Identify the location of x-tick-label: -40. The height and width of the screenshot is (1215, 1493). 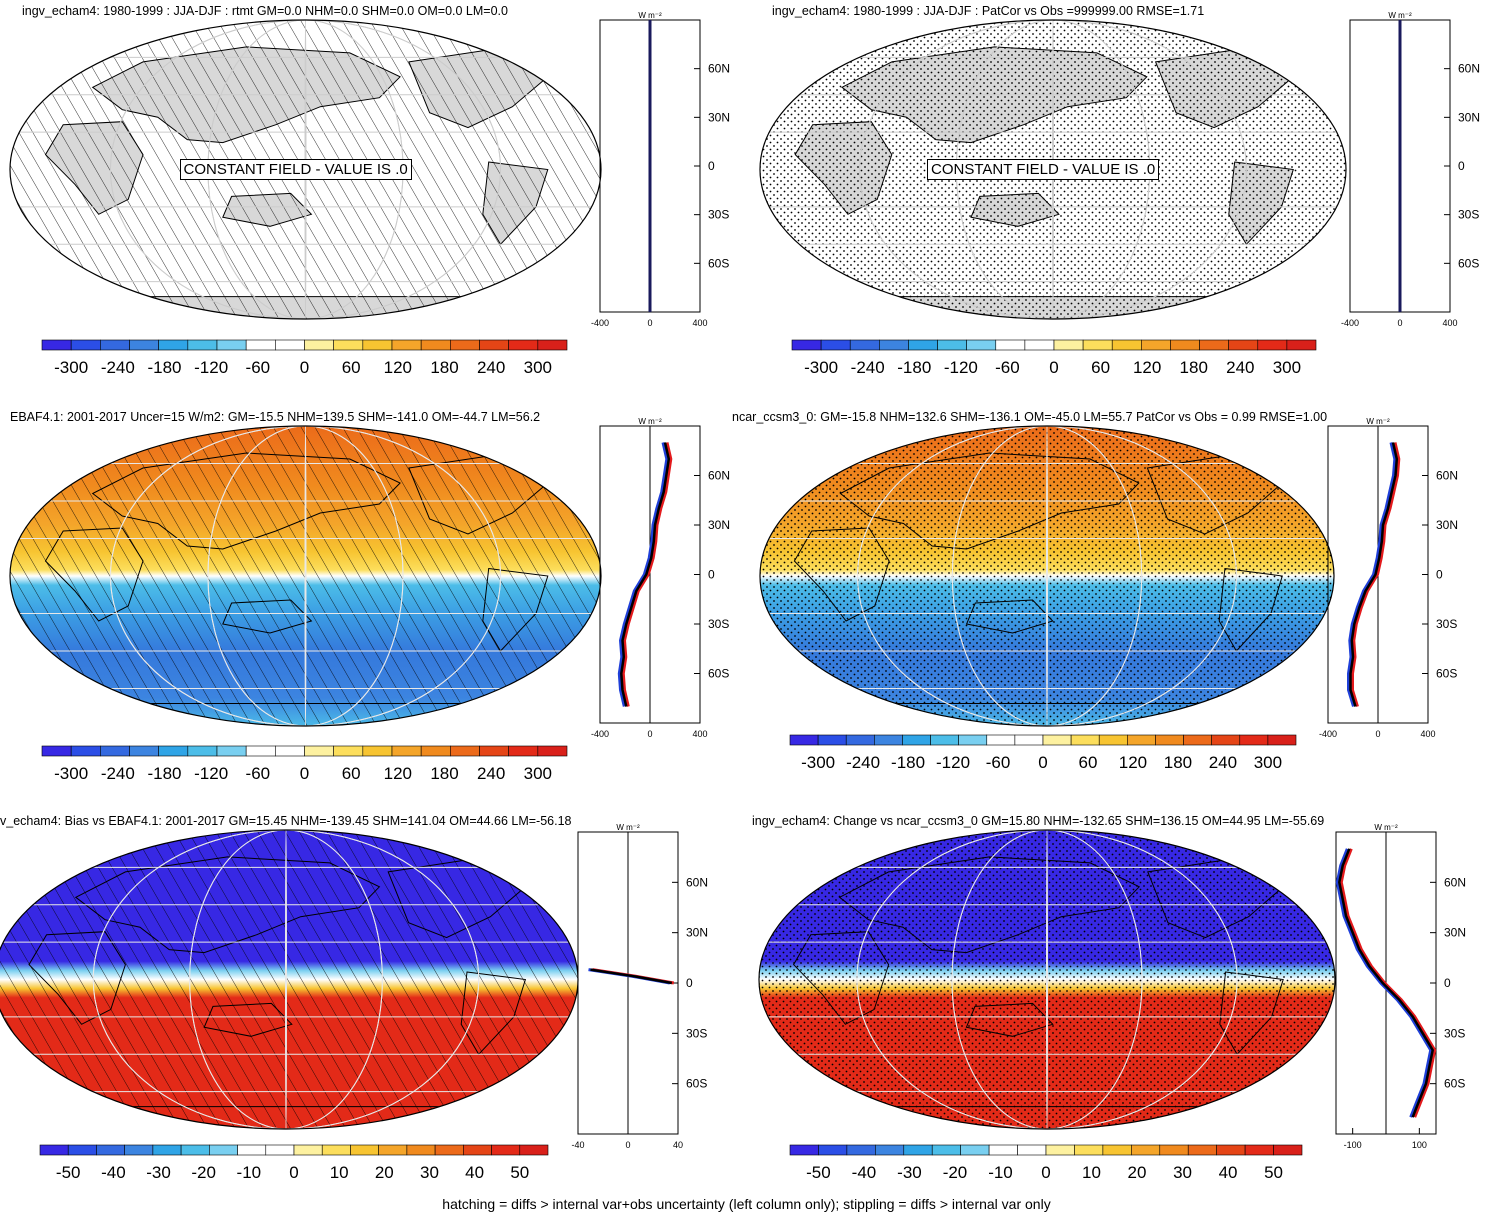
(577, 1145).